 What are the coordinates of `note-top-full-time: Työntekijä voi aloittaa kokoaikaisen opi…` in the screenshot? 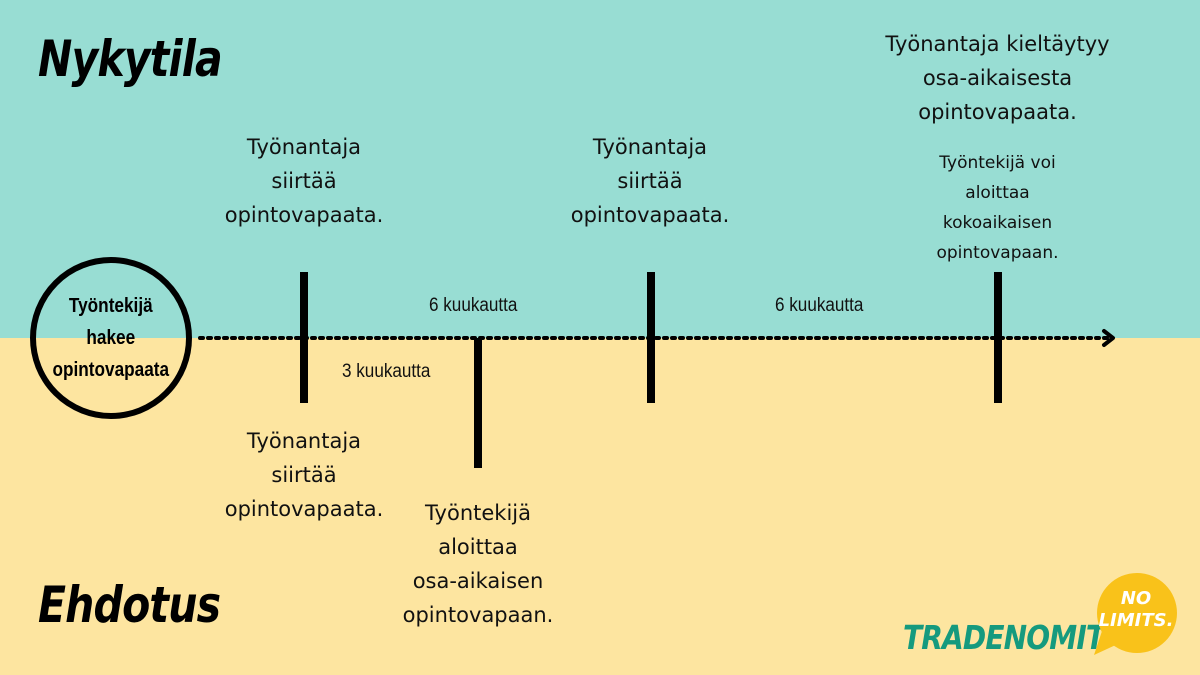 It's located at (997, 208).